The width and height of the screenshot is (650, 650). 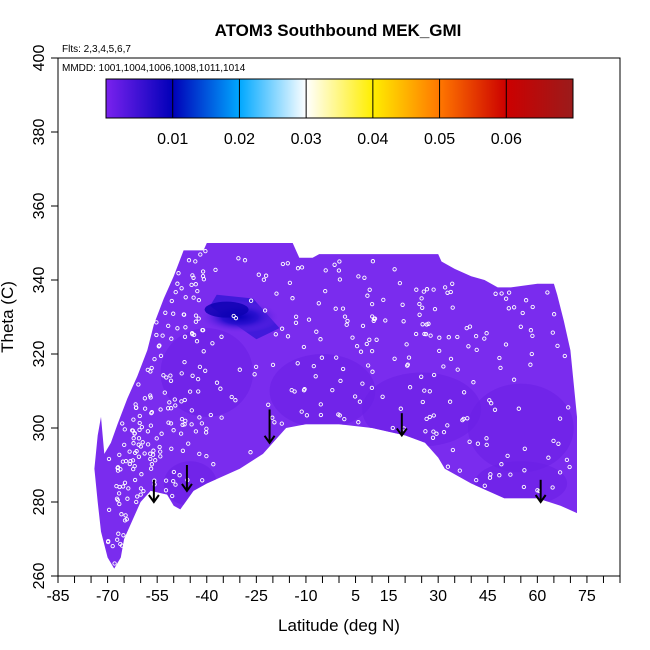 I want to click on colorbar-tick-label: 0.06, so click(x=506, y=139).